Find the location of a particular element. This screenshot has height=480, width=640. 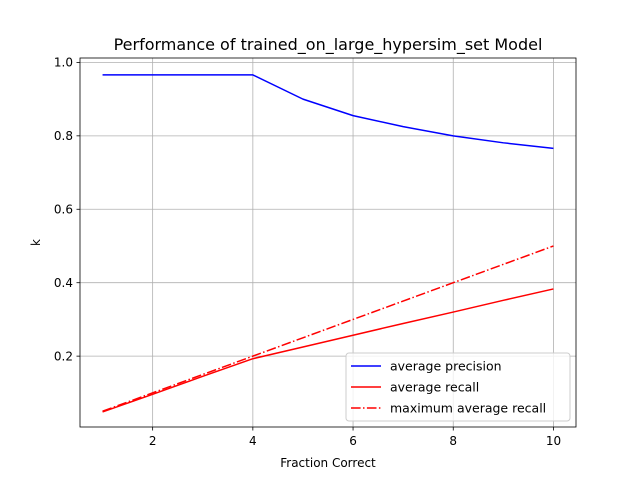

x-tick-label: 6 is located at coordinates (353, 441).